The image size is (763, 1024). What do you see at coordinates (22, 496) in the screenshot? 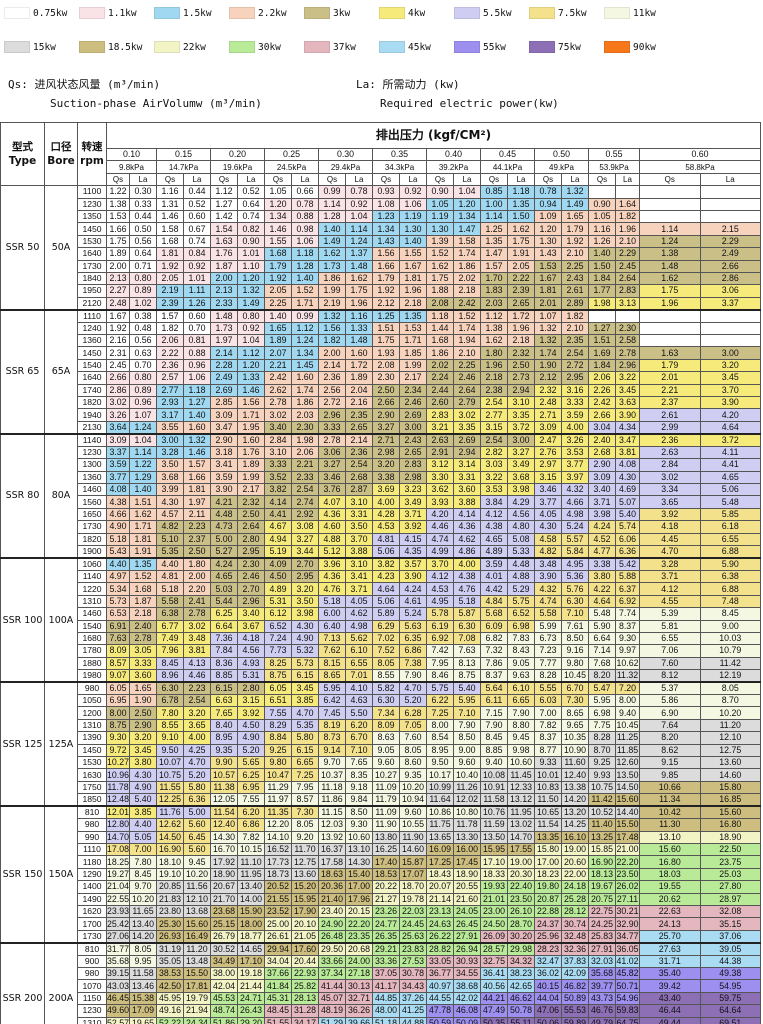
I see `model-cell: SSR 80` at bounding box center [22, 496].